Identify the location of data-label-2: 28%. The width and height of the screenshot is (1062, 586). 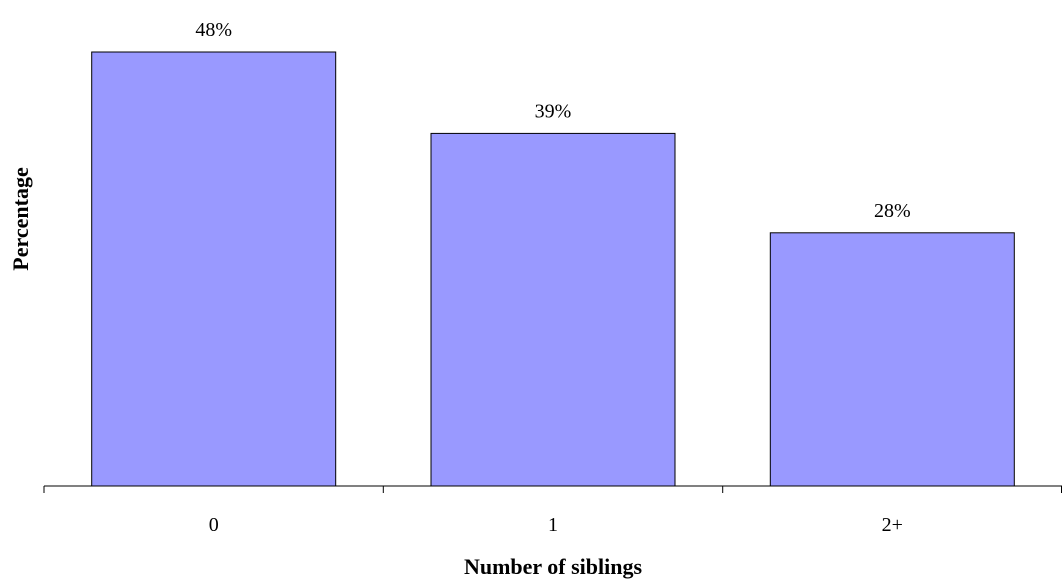
(892, 211).